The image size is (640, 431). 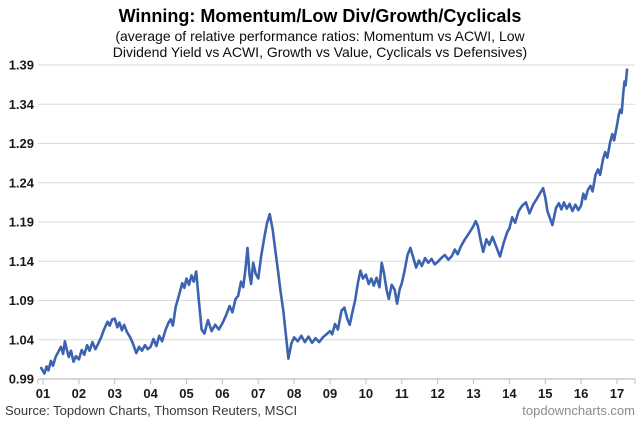 I want to click on x-axis-tick-label: 17, so click(x=617, y=393).